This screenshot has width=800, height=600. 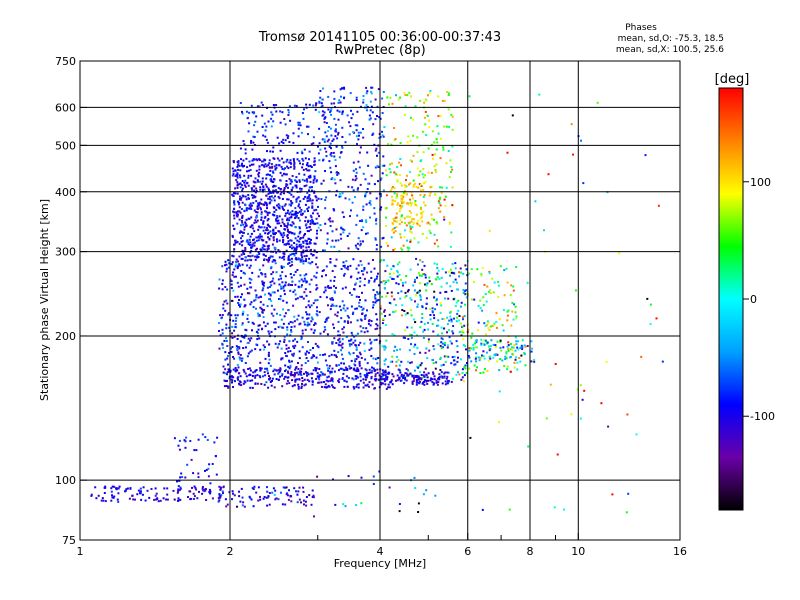 I want to click on x-tick-label: 16, so click(x=680, y=551).